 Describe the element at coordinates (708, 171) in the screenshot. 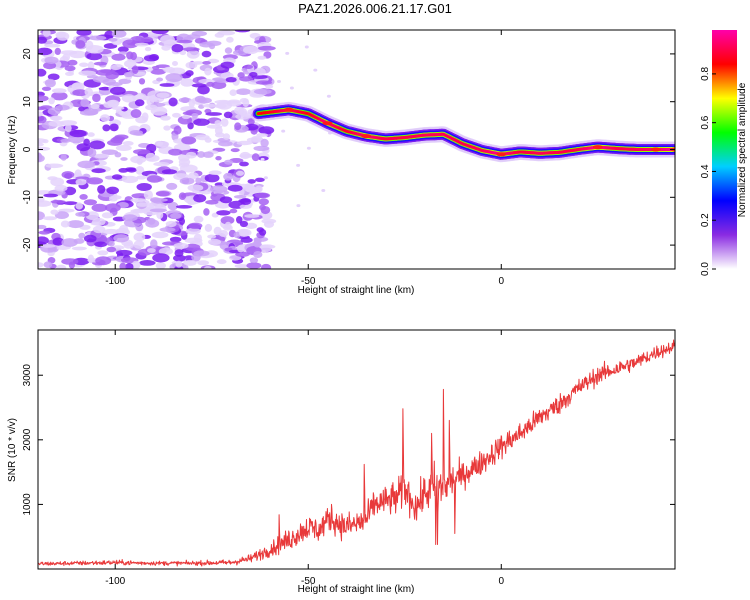

I see `colorbar-ticks: 0.0 0.2 0.4 0.6 0.8` at that location.